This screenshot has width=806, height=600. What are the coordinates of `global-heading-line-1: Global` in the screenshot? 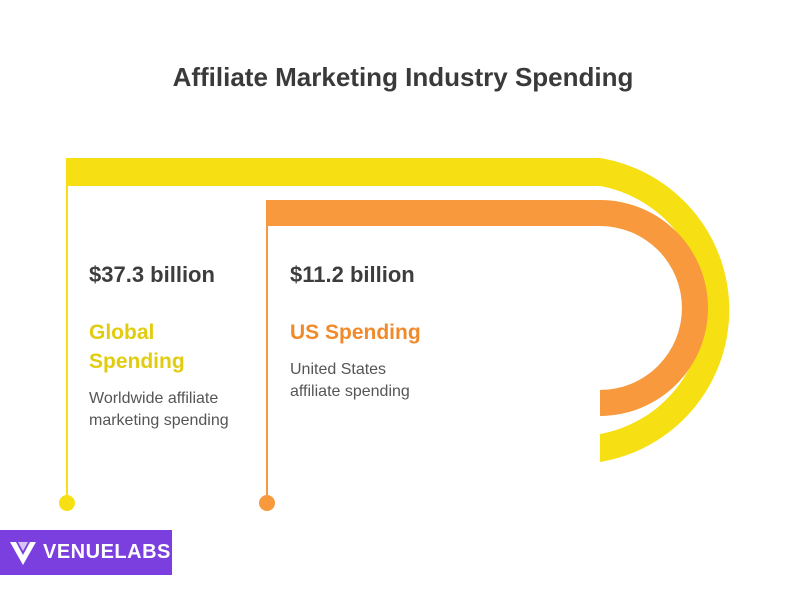 It's located at (122, 332).